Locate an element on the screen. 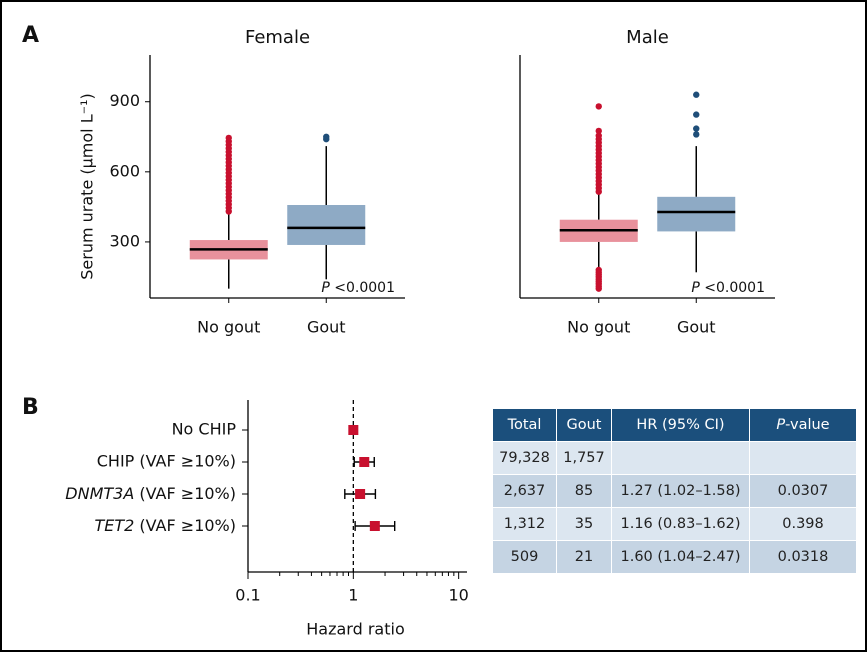  panel-label: B is located at coordinates (30, 407).